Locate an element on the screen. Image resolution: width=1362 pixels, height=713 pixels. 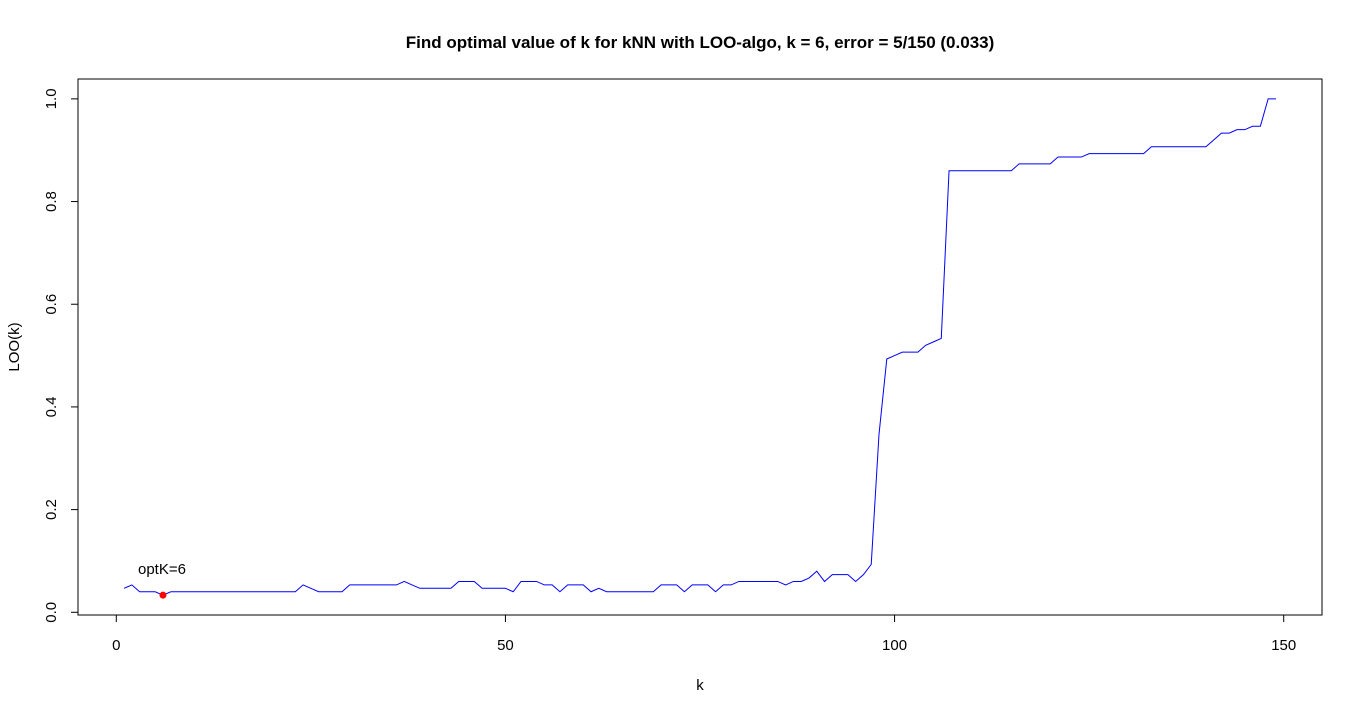
y-tick-label: 0.2 is located at coordinates (51, 509).